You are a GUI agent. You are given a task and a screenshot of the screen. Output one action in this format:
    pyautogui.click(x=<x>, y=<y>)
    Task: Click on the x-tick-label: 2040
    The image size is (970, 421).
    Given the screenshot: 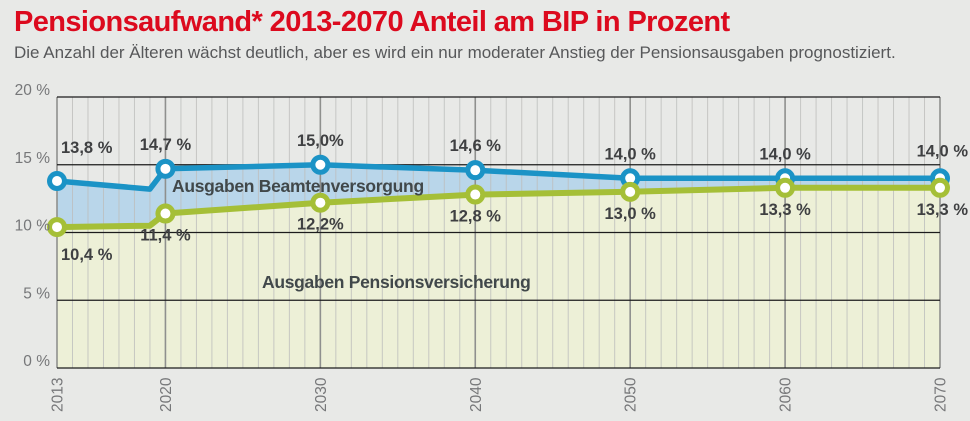 What is the action you would take?
    pyautogui.click(x=476, y=394)
    